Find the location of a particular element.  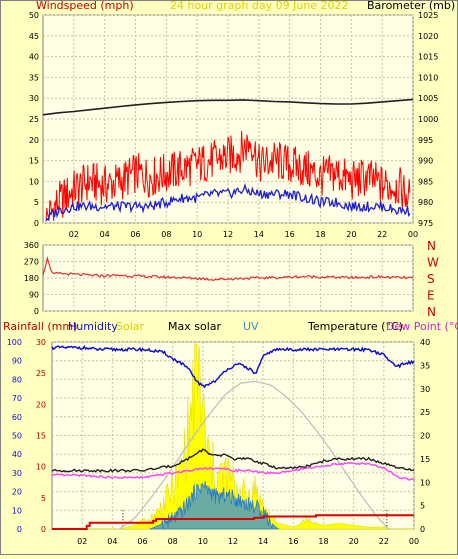

compass-label: E is located at coordinates (431, 296).